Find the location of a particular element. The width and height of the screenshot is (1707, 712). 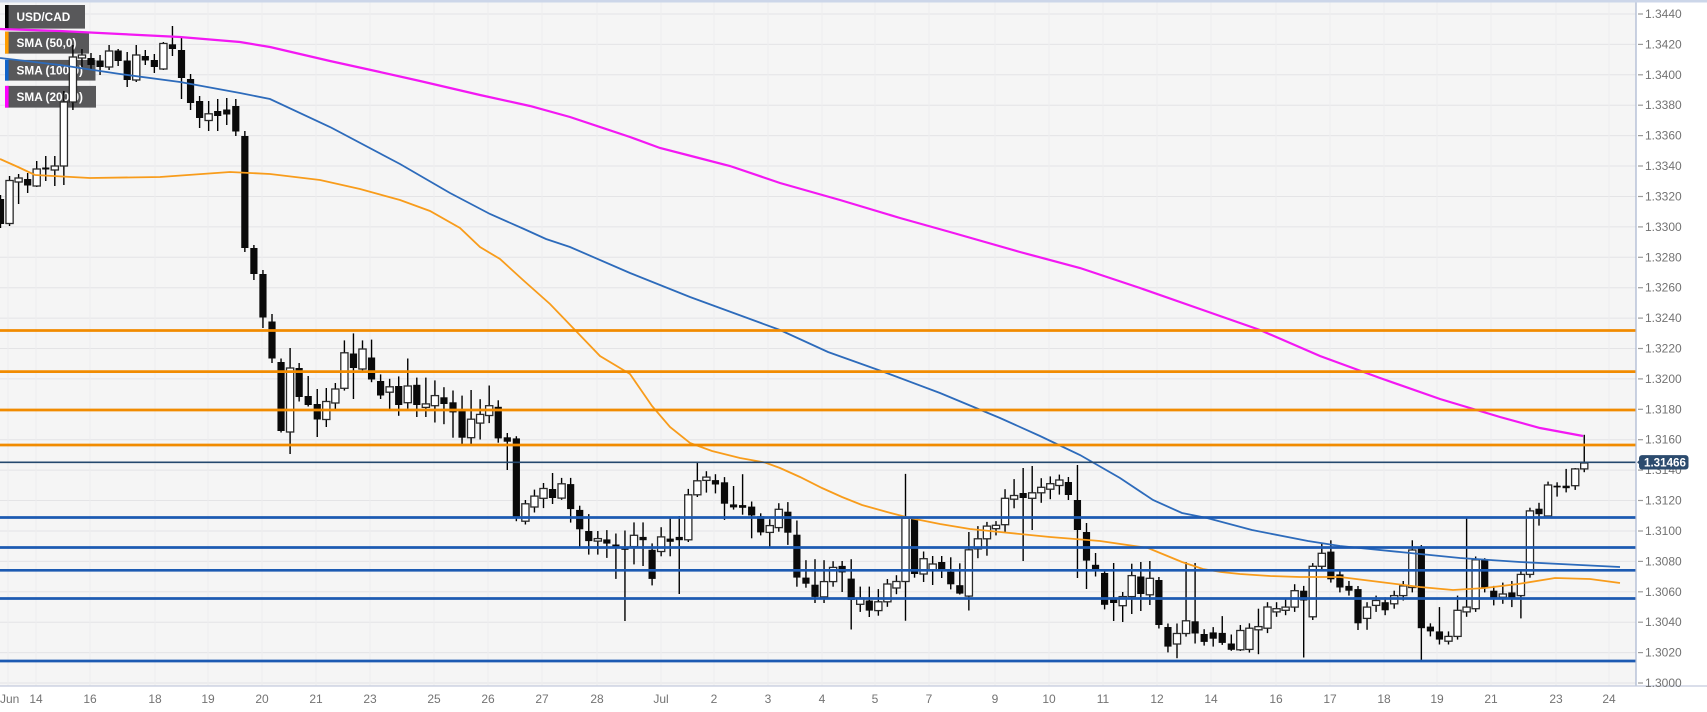

svg-text: 2 is located at coordinates (714, 699).